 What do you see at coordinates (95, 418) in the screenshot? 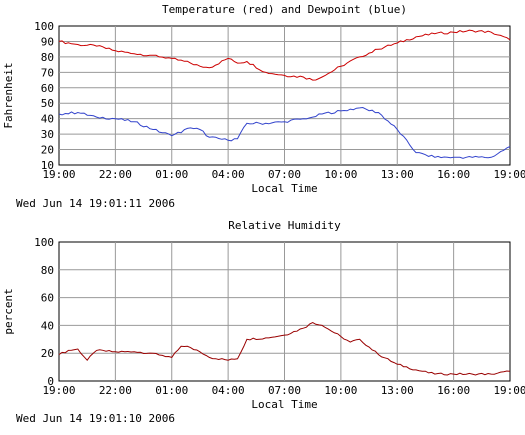
I see `chart-timestamp-humidity: Wed Jun 14 19:01:10 2006` at bounding box center [95, 418].